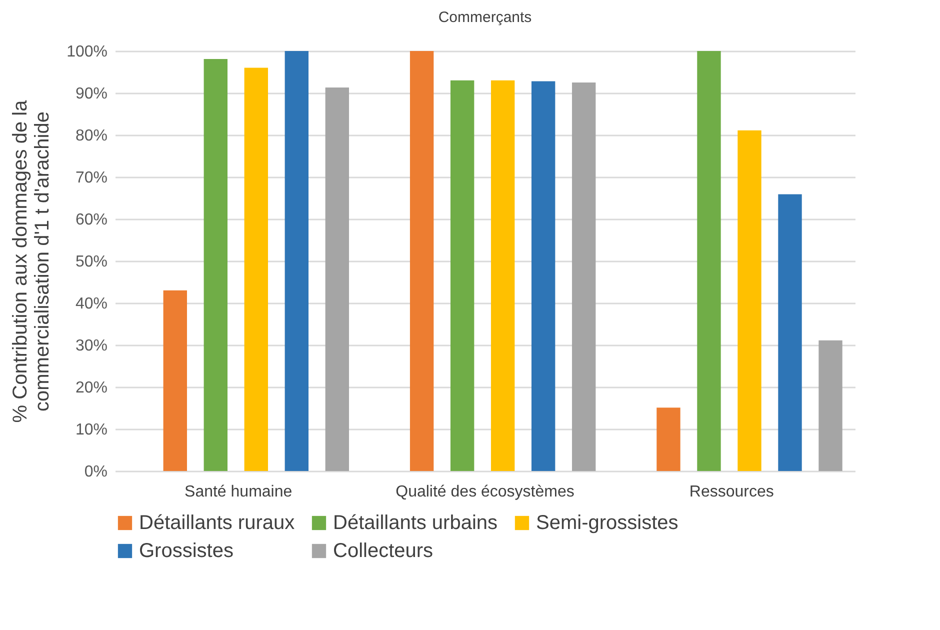 This screenshot has width=940, height=630. I want to click on y-tick-label: 10%, so click(91, 430).